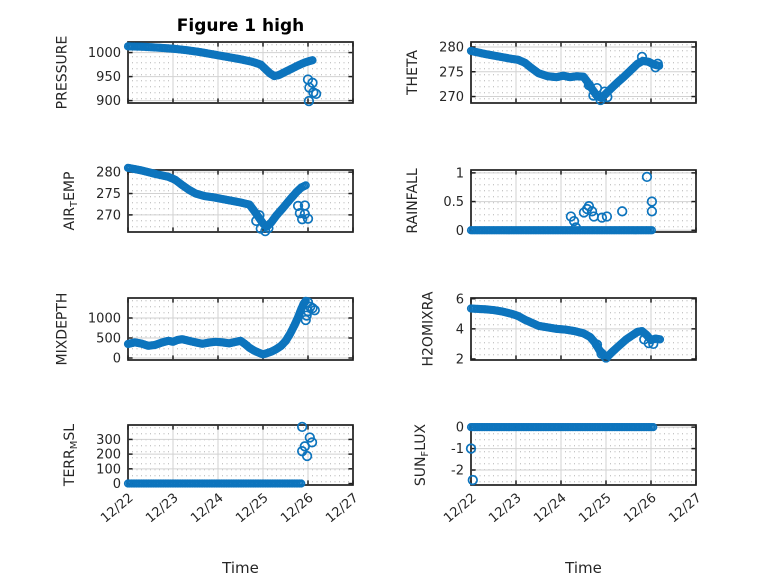  I want to click on subplot-air-temp: 270 275 280 AIRTEMP, so click(208, 200).